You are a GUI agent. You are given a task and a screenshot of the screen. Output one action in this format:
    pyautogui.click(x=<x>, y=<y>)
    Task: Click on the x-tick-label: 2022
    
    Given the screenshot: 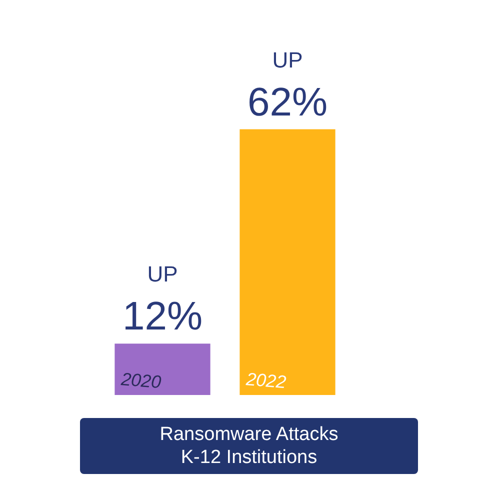 What is the action you would take?
    pyautogui.click(x=265, y=380)
    